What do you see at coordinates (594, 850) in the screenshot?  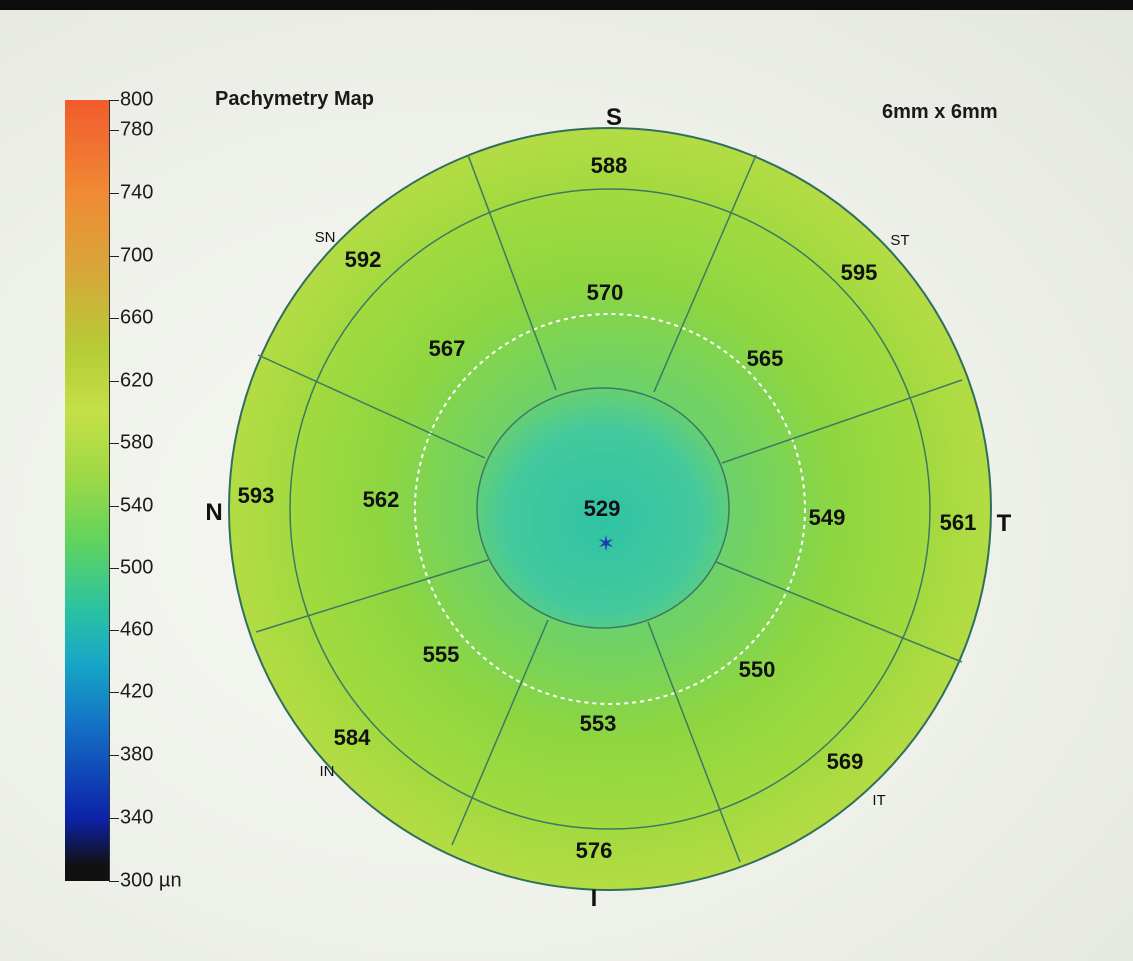 I see `outer-inferior-thickness: 576` at bounding box center [594, 850].